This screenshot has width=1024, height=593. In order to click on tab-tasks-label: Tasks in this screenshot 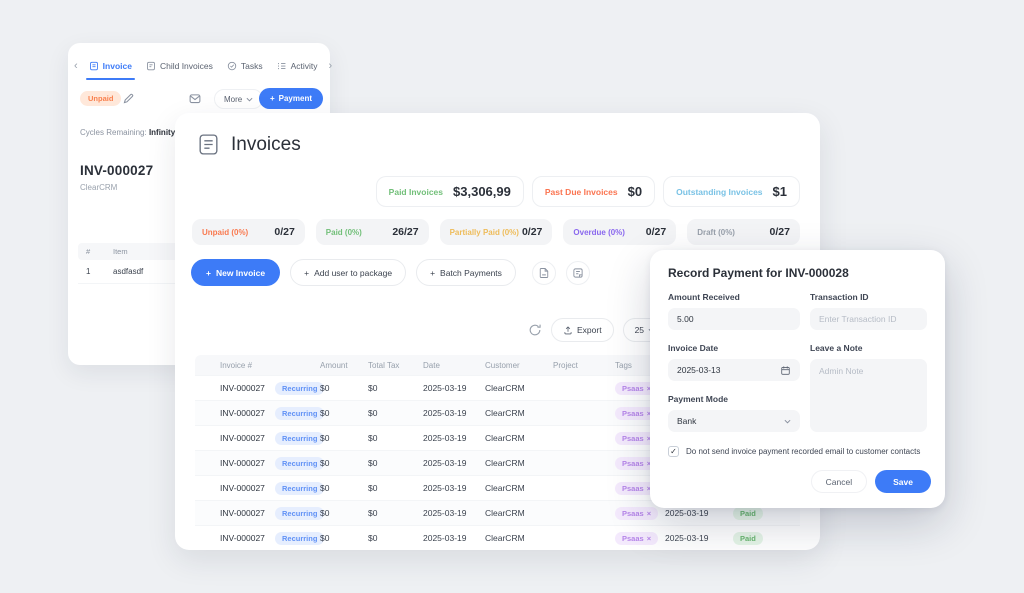, I will do `click(251, 66)`.